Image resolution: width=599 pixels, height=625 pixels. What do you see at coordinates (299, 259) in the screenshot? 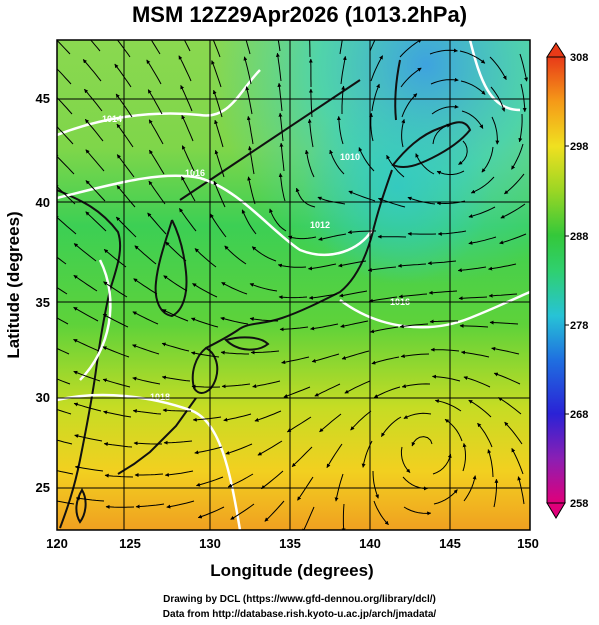
I see `honshu-coastline` at bounding box center [299, 259].